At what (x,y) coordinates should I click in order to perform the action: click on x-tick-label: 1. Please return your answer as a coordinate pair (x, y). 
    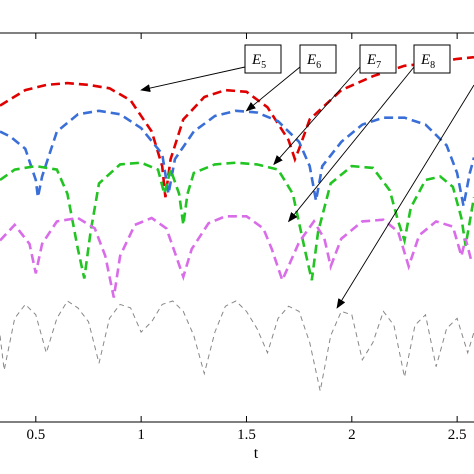
    Looking at the image, I should click on (141, 435).